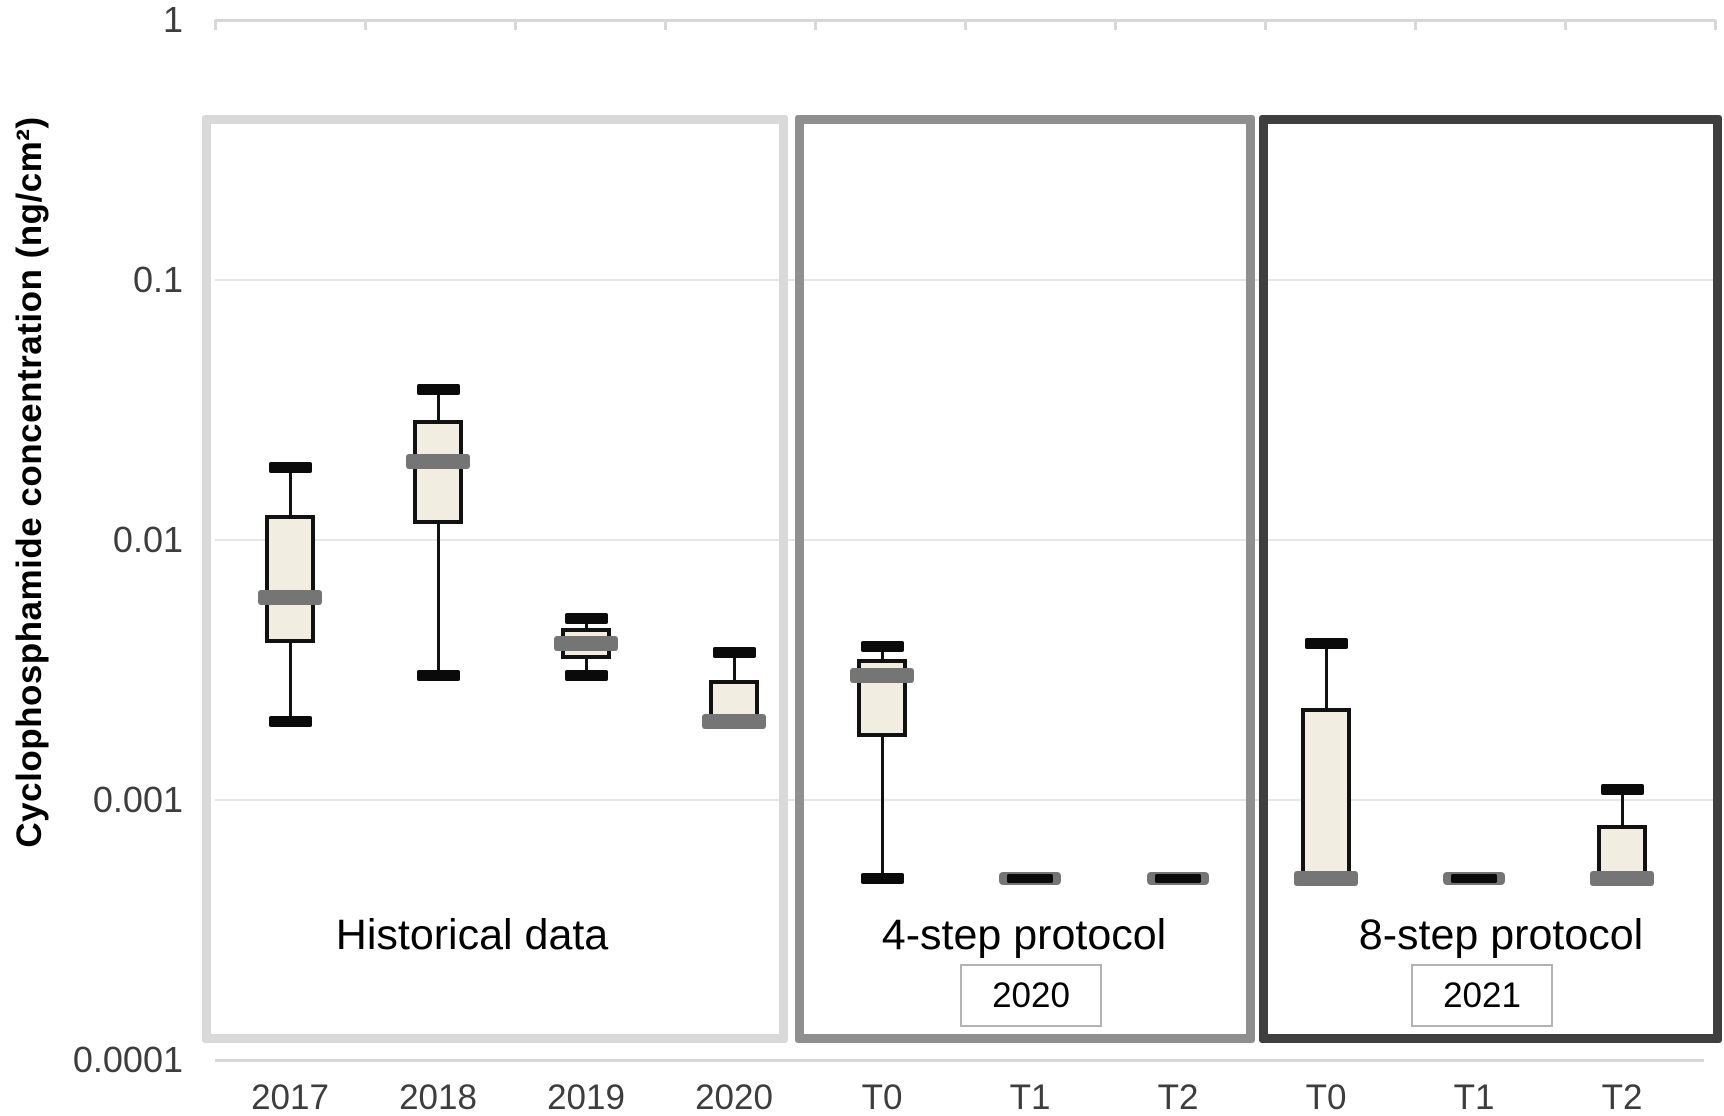  What do you see at coordinates (137, 799) in the screenshot?
I see `y-tick-label: 0.001` at bounding box center [137, 799].